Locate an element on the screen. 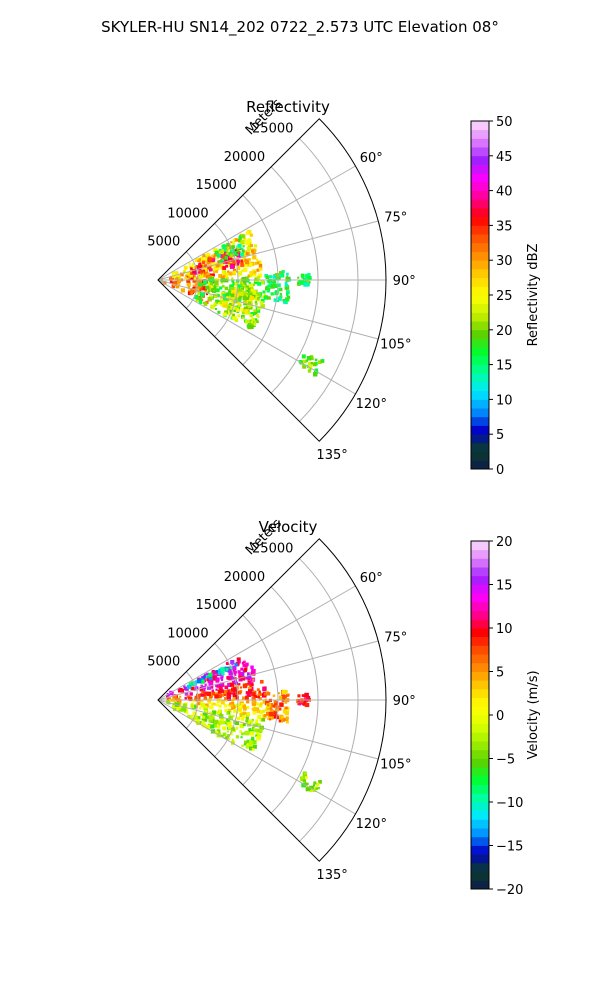 The width and height of the screenshot is (600, 1000). echo-layer is located at coordinates (244, 725).